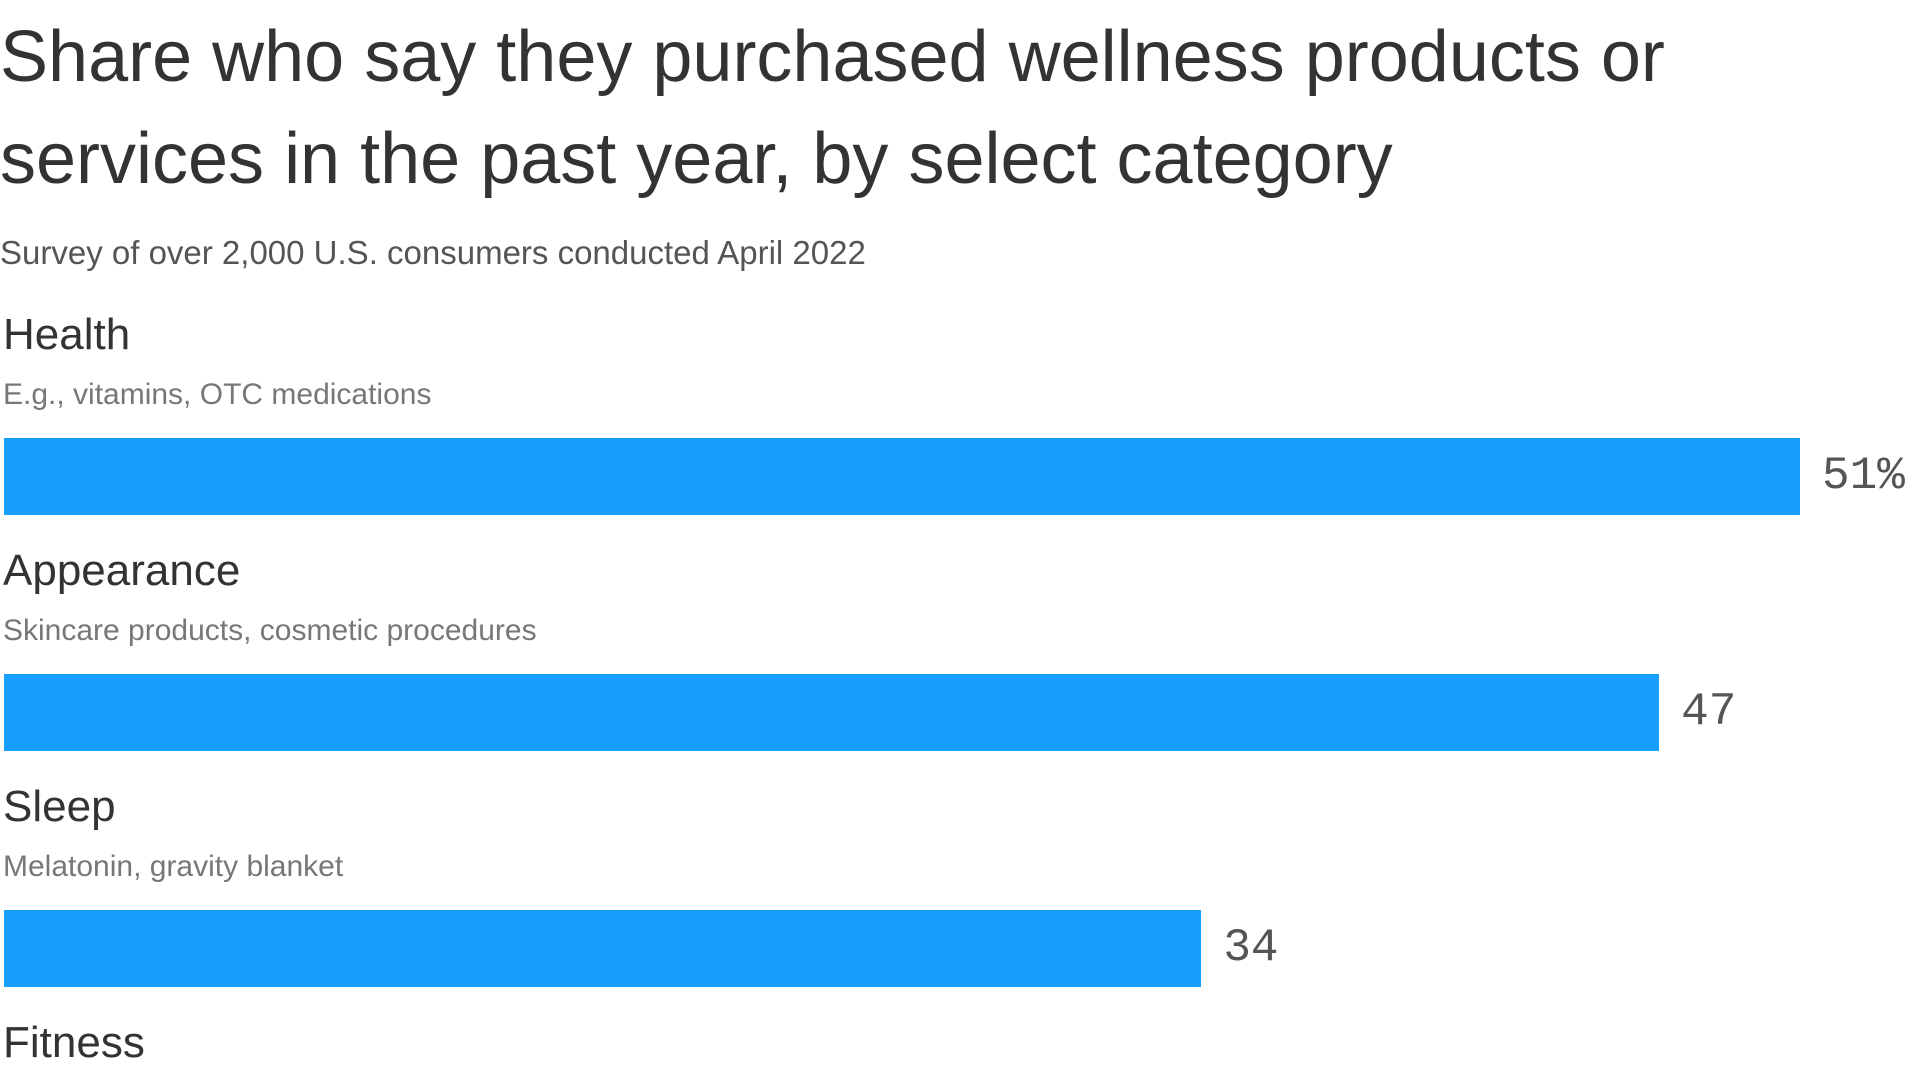 This screenshot has height=1080, width=1920. Describe the element at coordinates (173, 866) in the screenshot. I see `category-description: Melatonin, gravity blanket` at that location.